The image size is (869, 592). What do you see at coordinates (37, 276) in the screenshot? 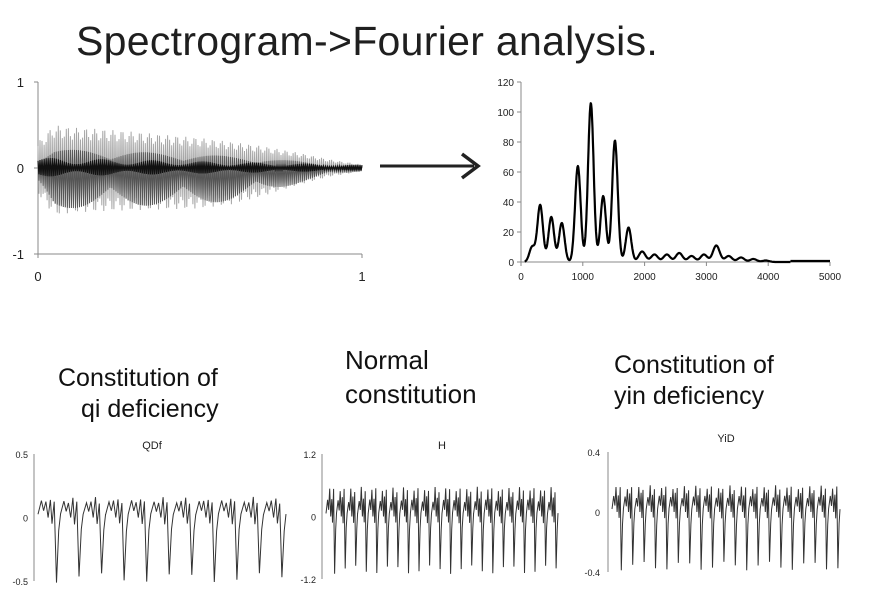
I see `waveform-x-tick-label: 0` at bounding box center [37, 276].